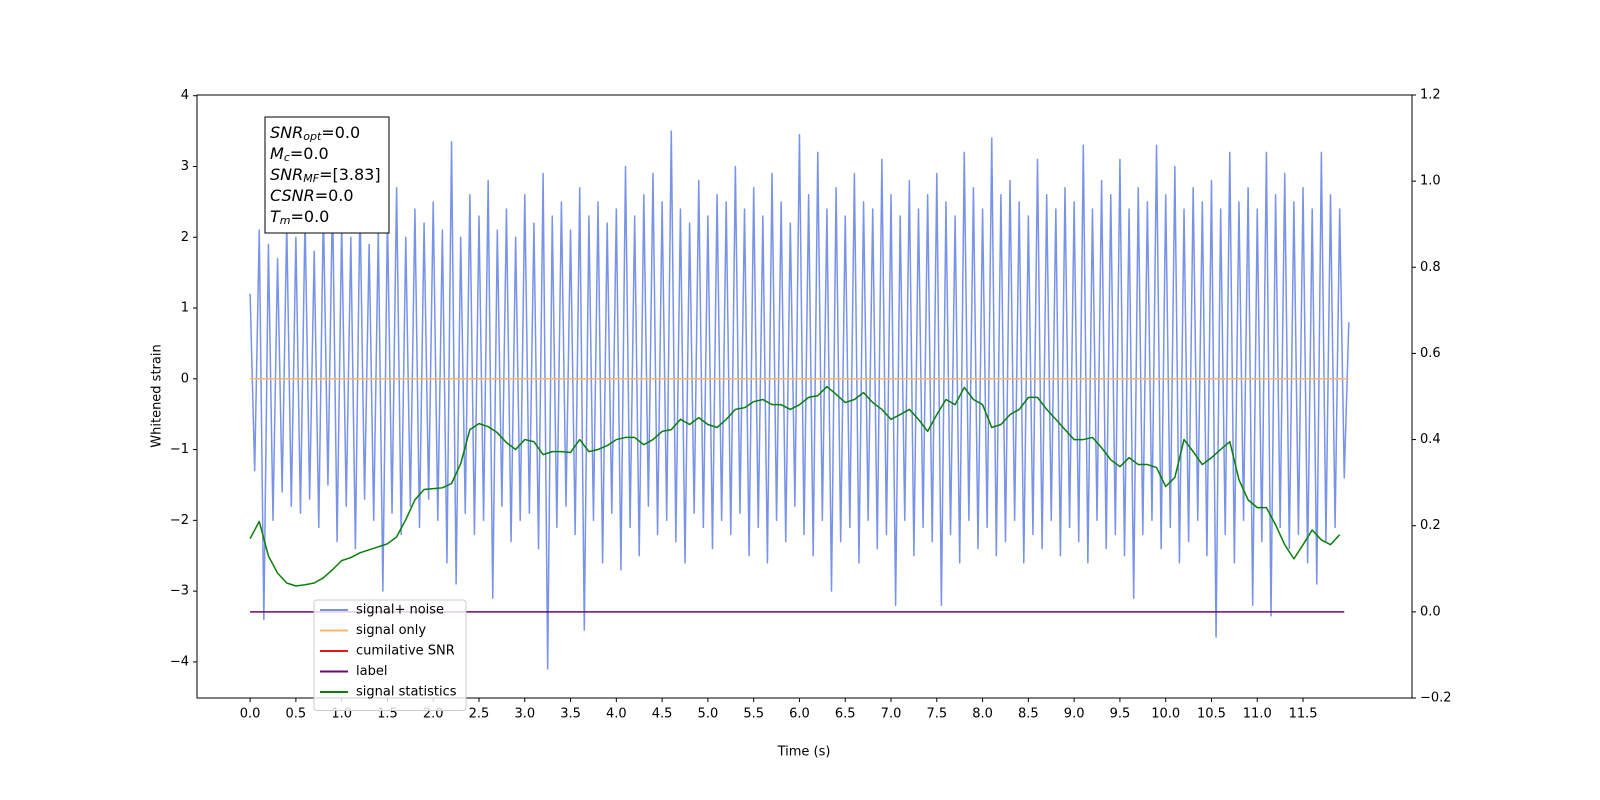 This screenshot has width=1600, height=800. Describe the element at coordinates (1257, 714) in the screenshot. I see `x-tick-label: 11.0` at that location.